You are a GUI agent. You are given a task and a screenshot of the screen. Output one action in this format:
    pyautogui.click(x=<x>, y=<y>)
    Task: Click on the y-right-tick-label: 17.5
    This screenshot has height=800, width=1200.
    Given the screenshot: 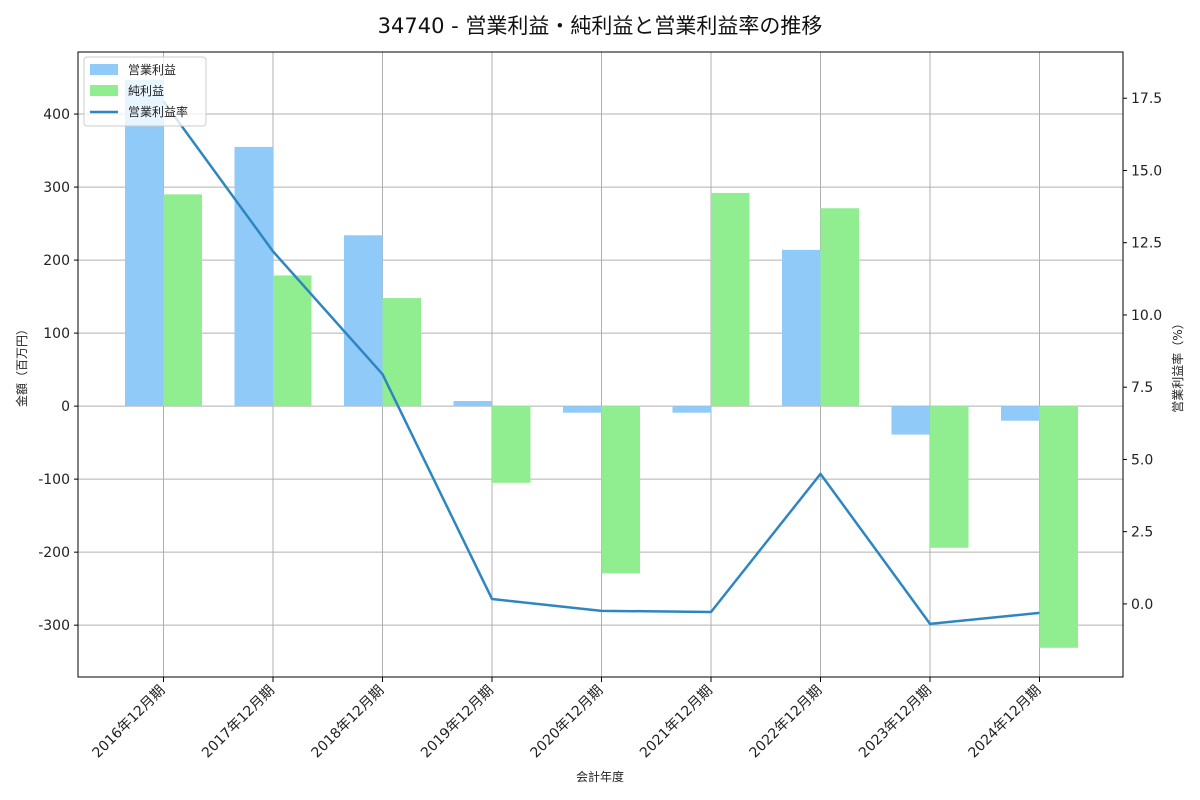 What is the action you would take?
    pyautogui.click(x=1146, y=99)
    